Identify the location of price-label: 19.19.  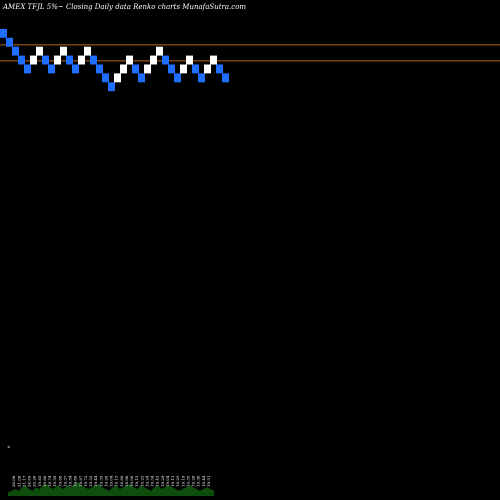
(182, 481).